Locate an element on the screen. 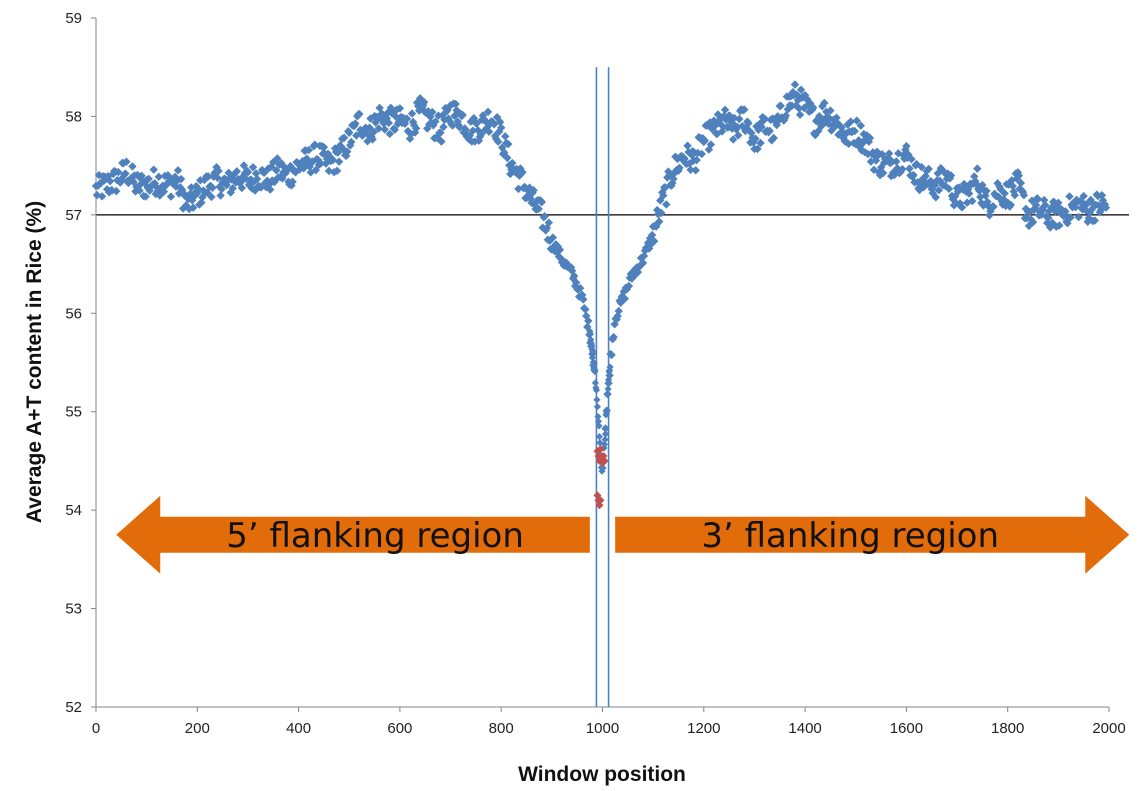  y-tick-label: 58 is located at coordinates (73, 116).